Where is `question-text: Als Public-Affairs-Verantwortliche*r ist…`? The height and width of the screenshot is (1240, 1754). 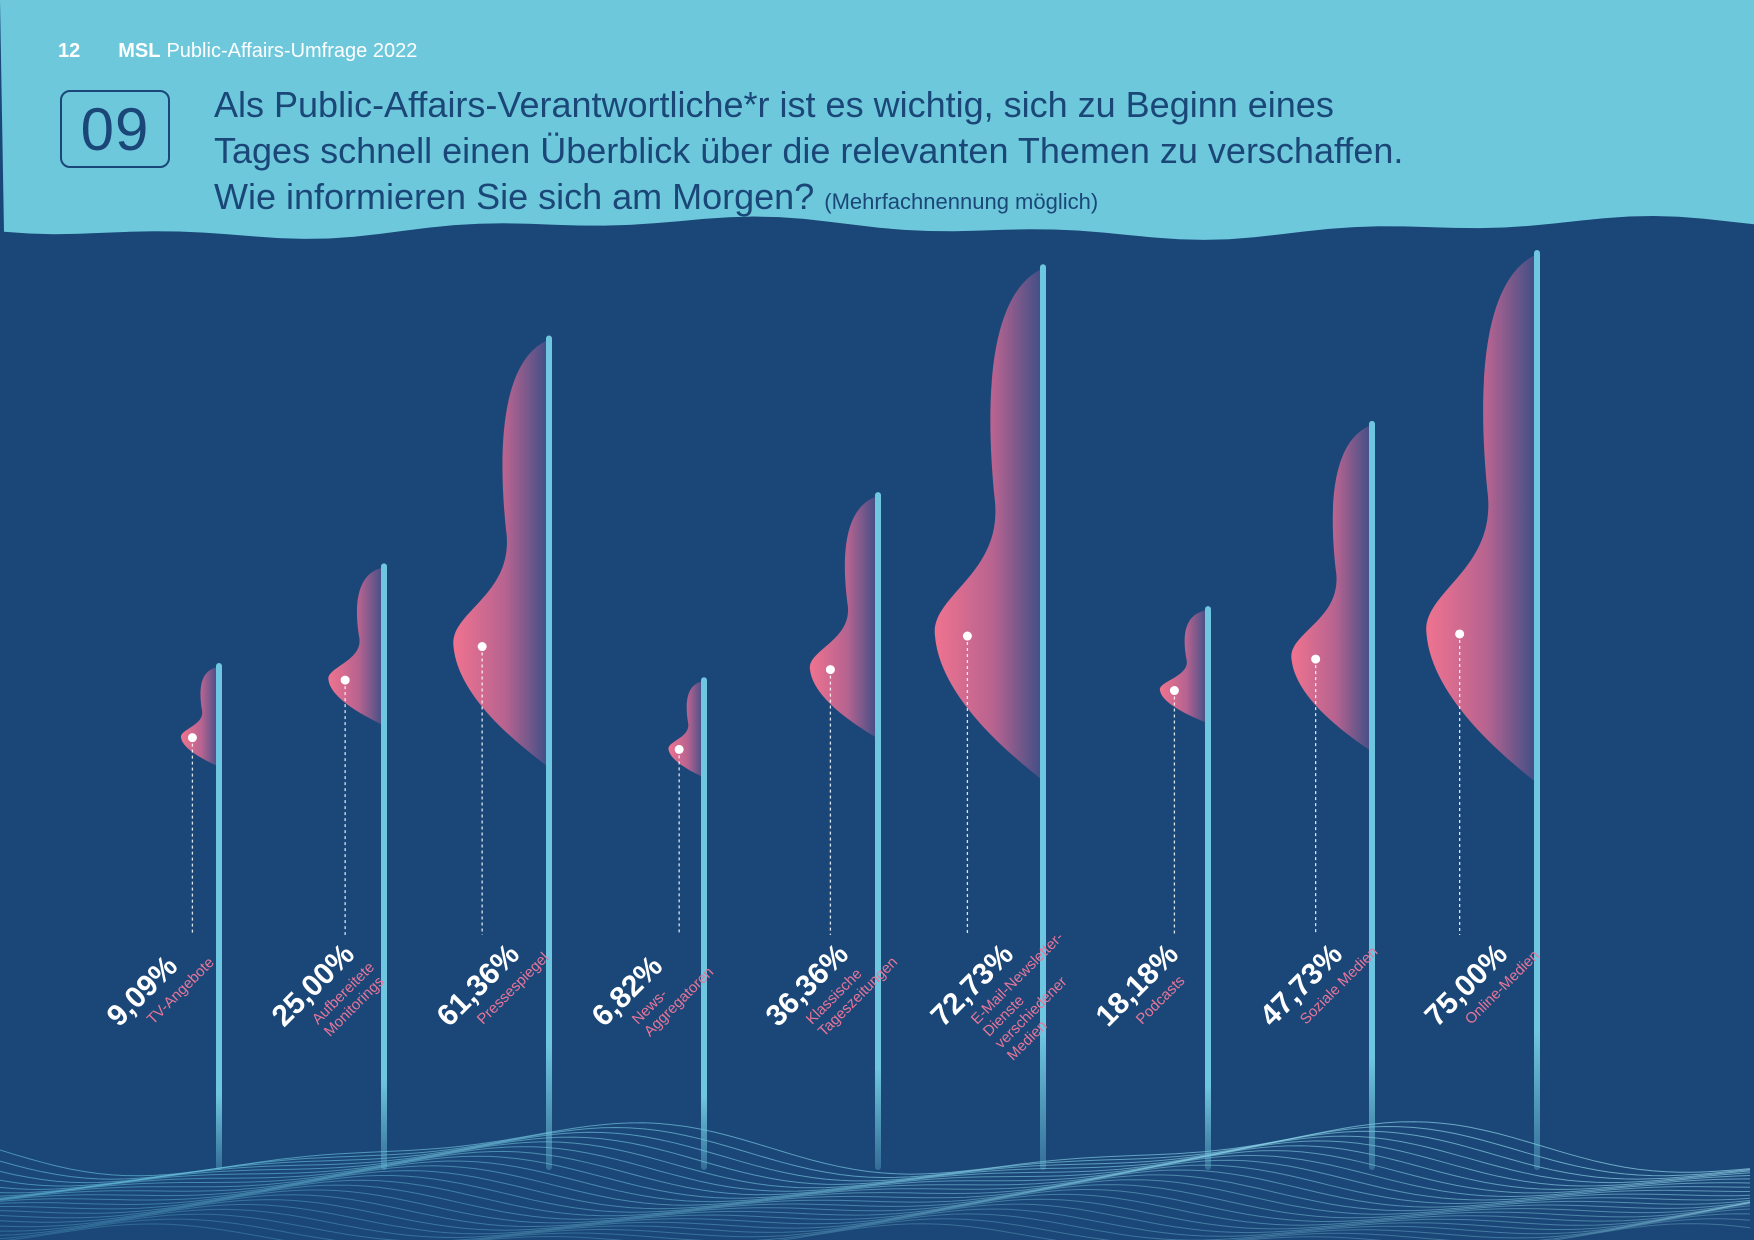 question-text: Als Public-Affairs-Verantwortliche*r ist… is located at coordinates (964, 153).